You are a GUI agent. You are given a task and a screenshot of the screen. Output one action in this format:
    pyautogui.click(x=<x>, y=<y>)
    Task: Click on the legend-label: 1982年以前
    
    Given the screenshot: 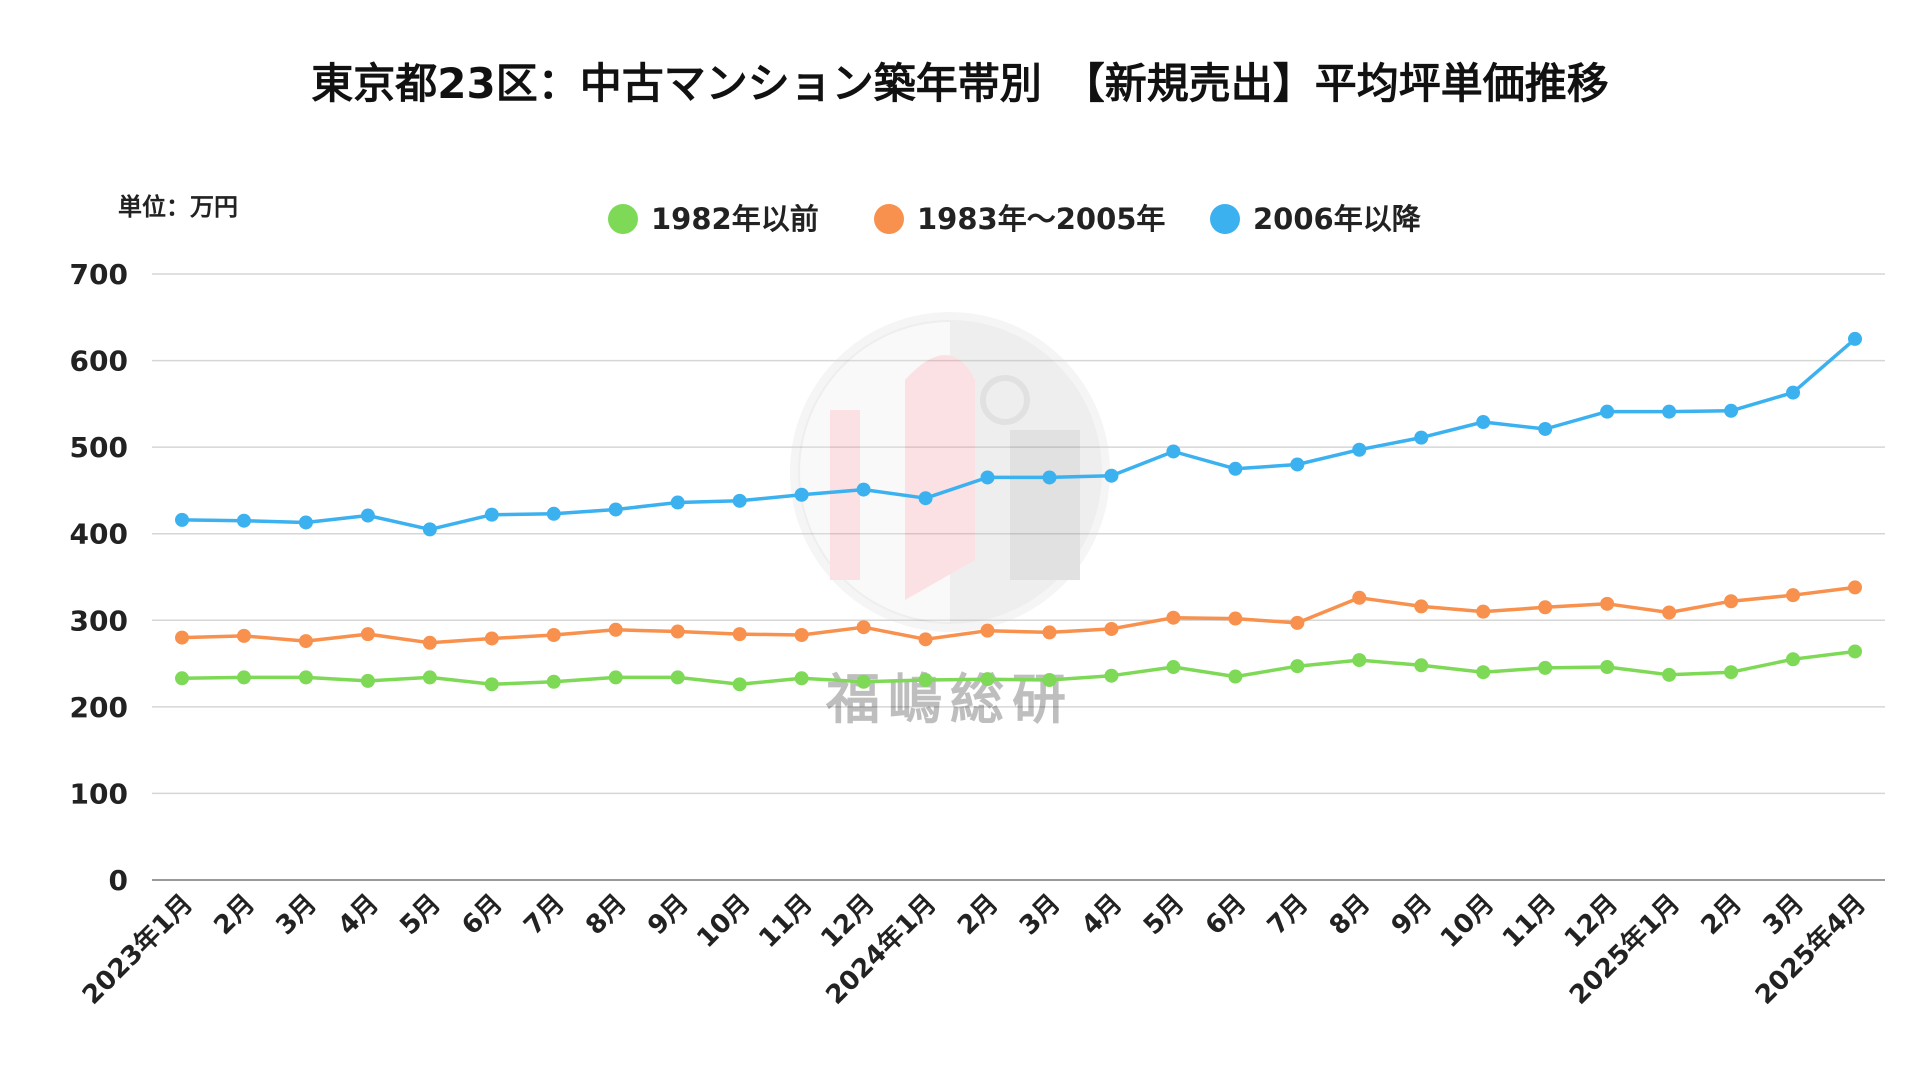 What is the action you would take?
    pyautogui.click(x=735, y=219)
    